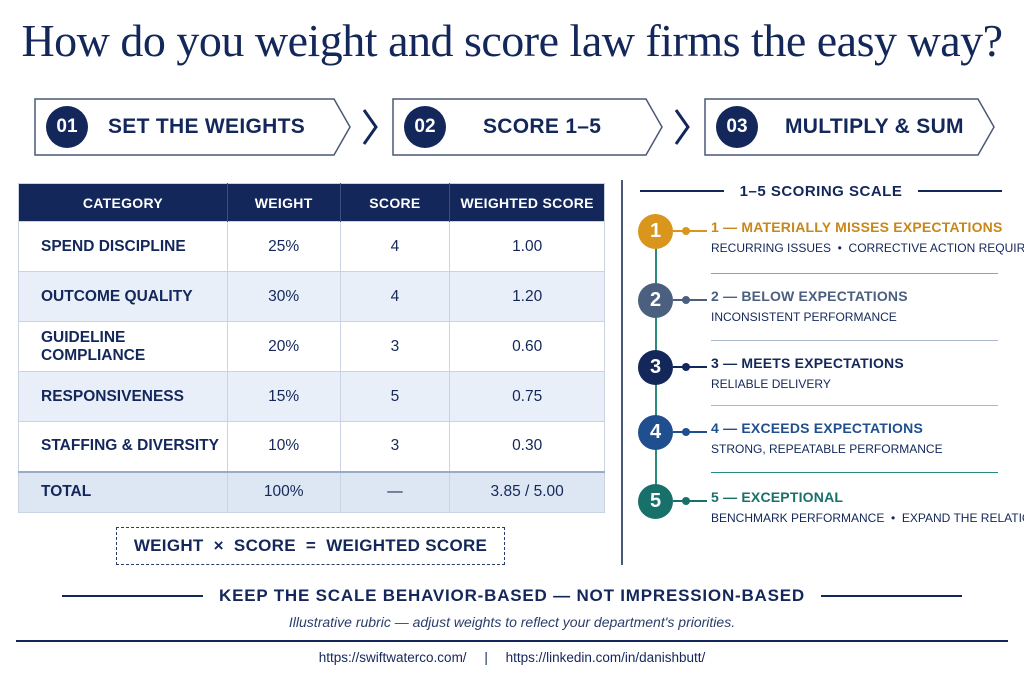 The height and width of the screenshot is (683, 1024). Describe the element at coordinates (283, 446) in the screenshot. I see `weight-cell: 10%` at that location.